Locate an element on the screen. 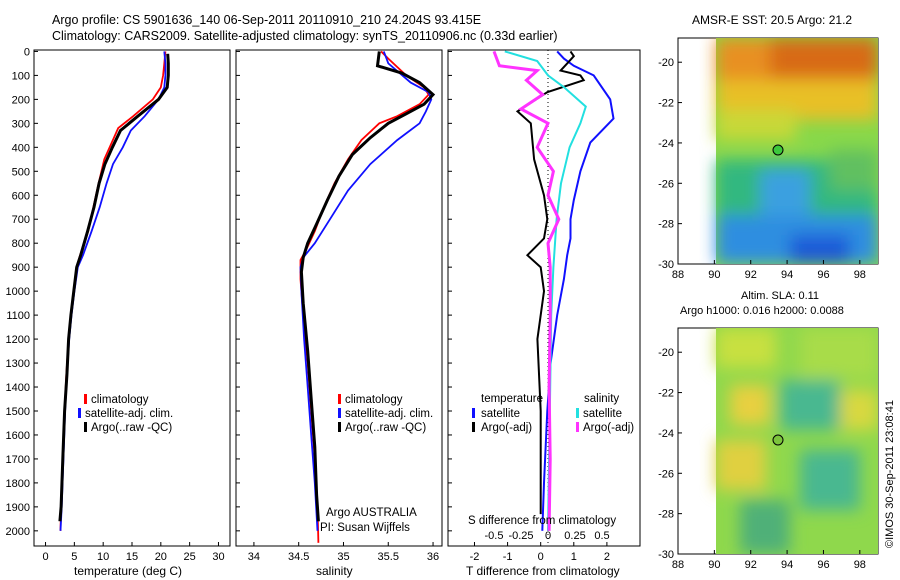 This screenshot has width=900, height=580. depth-tick-label: 1700 is located at coordinates (18, 460).